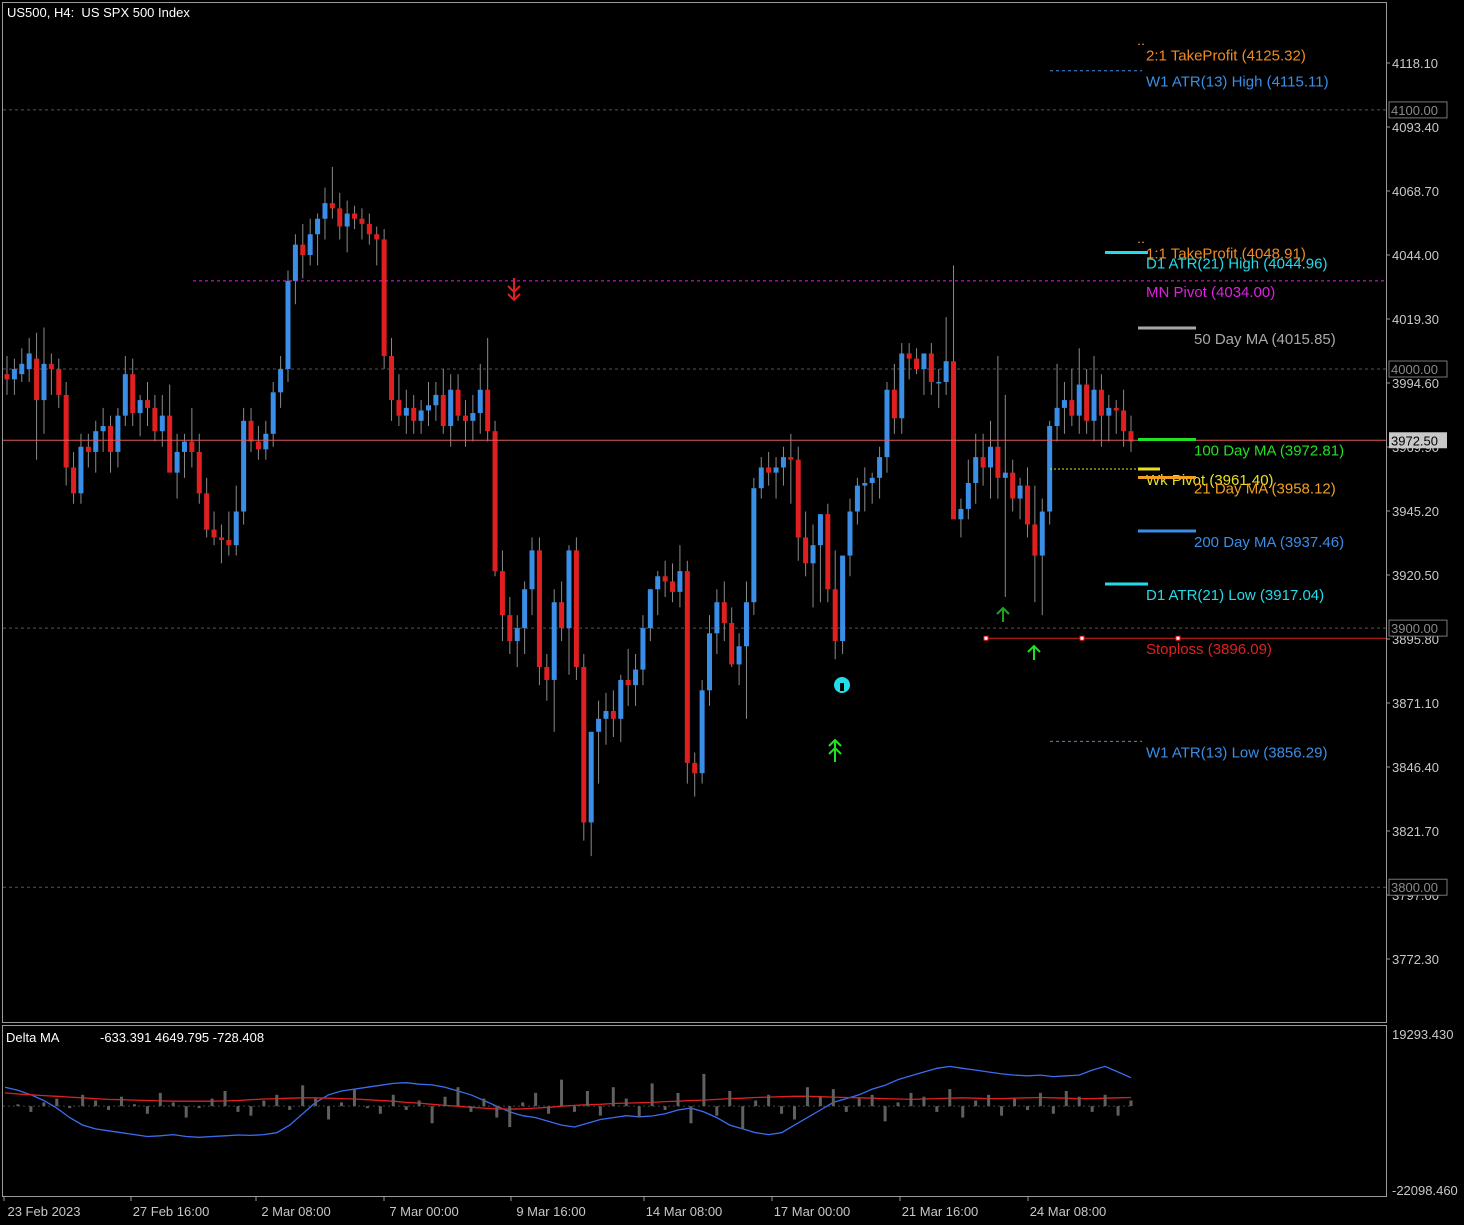 The image size is (1464, 1225). Describe the element at coordinates (1415, 575) in the screenshot. I see `y-tick-label: 3920.50` at that location.